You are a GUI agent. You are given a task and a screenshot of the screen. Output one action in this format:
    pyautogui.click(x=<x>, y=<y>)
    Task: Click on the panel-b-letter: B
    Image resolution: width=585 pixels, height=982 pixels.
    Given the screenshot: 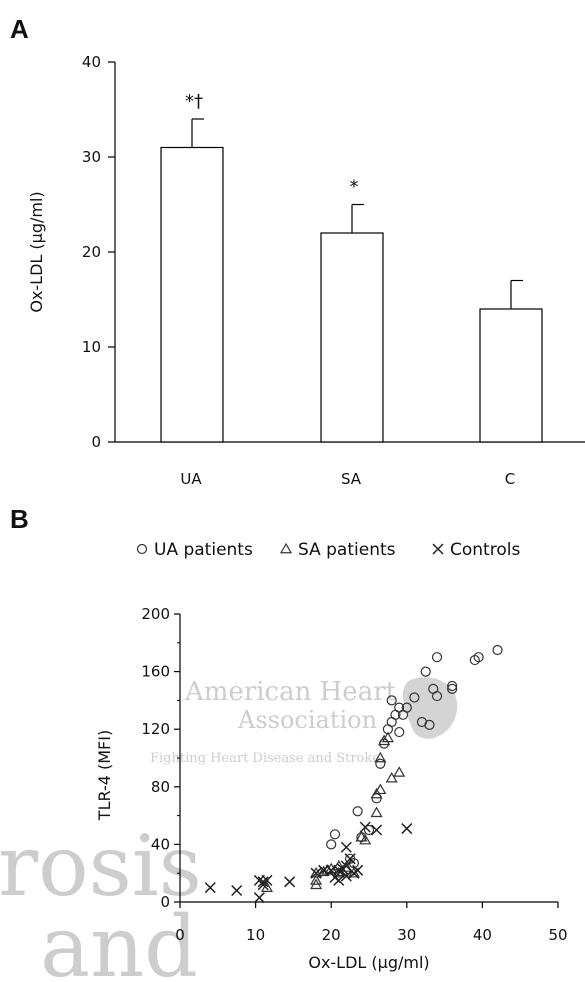 What is the action you would take?
    pyautogui.click(x=19, y=519)
    